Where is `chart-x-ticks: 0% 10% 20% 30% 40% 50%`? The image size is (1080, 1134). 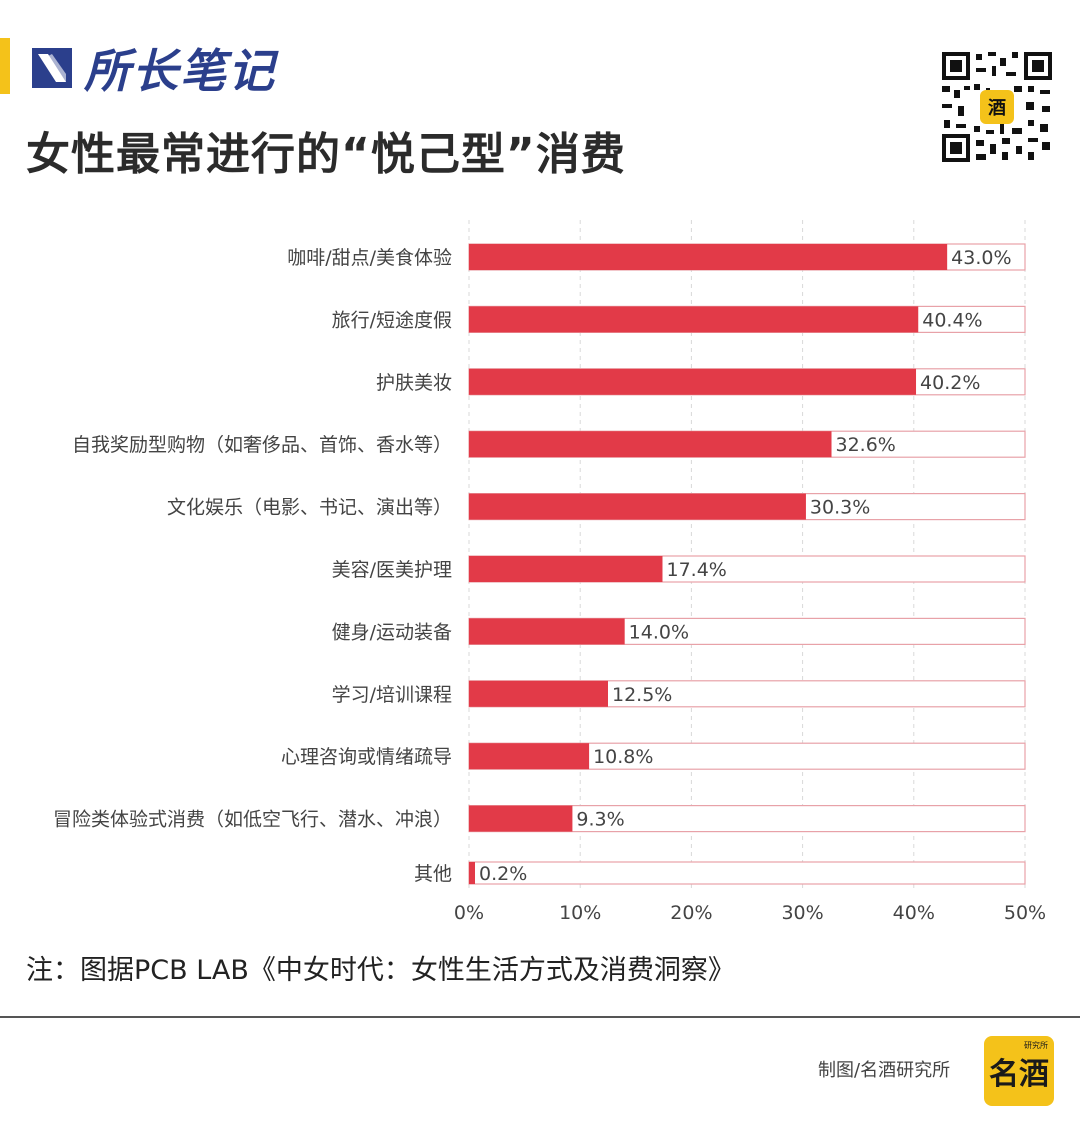 chart-x-ticks: 0% 10% 20% 30% 40% 50% is located at coordinates (750, 913).